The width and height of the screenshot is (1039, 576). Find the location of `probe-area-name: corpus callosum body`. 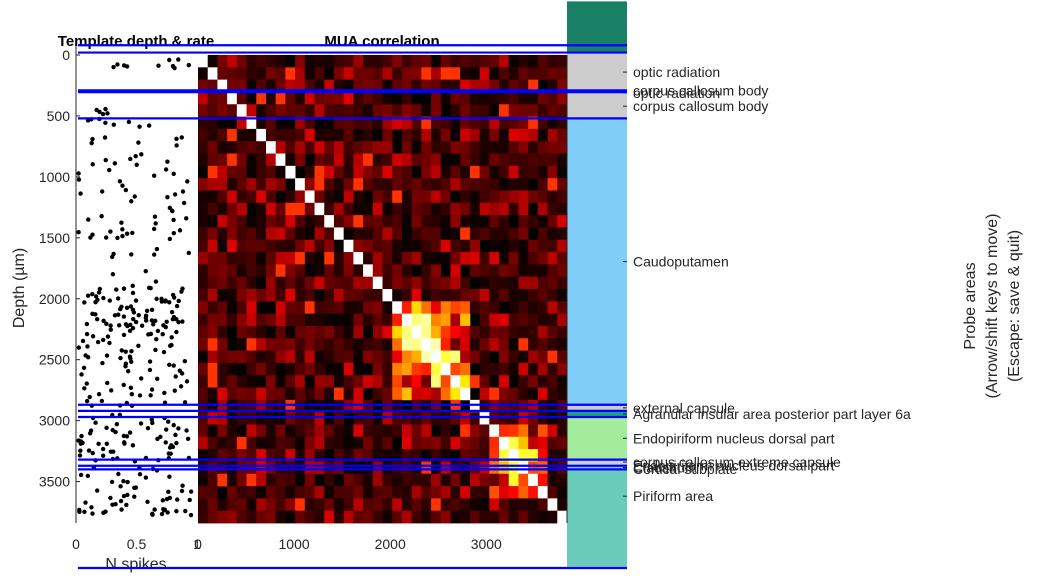

probe-area-name: corpus callosum body is located at coordinates (700, 106).